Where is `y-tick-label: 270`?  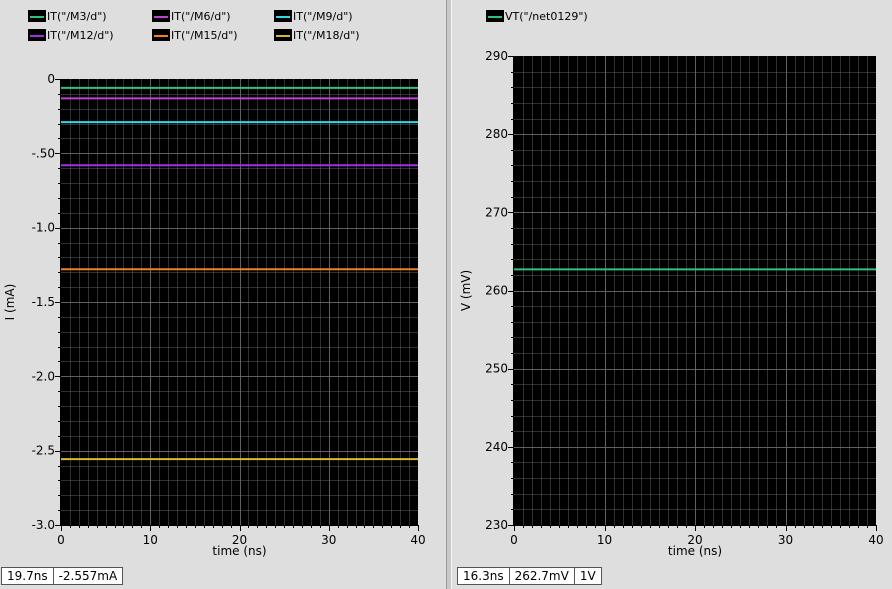
y-tick-label: 270 is located at coordinates (496, 212).